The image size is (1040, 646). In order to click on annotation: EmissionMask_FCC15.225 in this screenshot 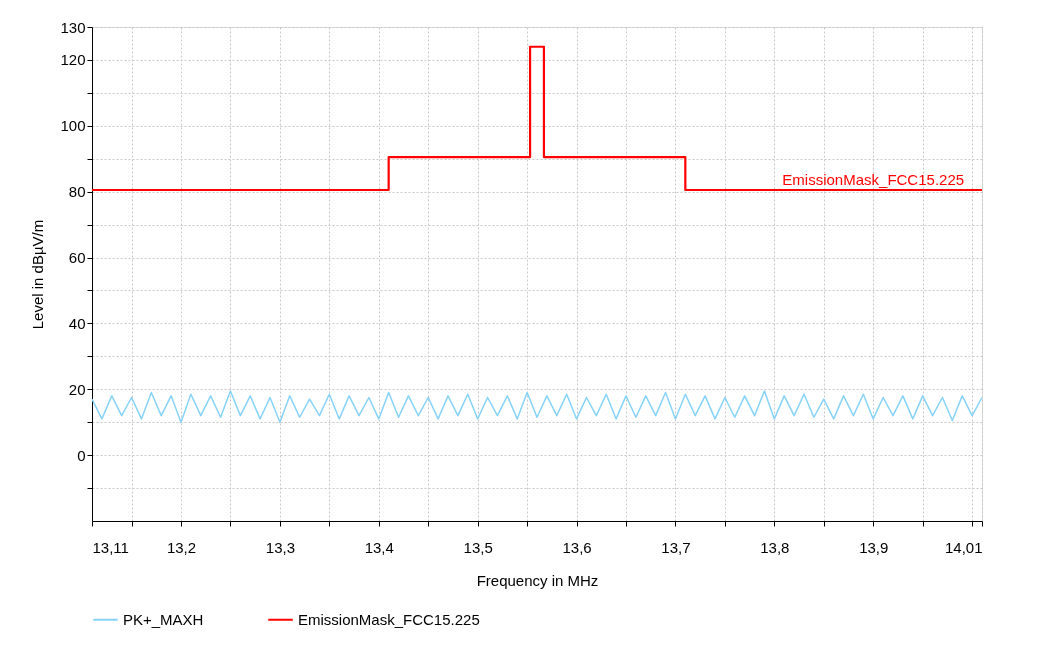, I will do `click(873, 180)`.